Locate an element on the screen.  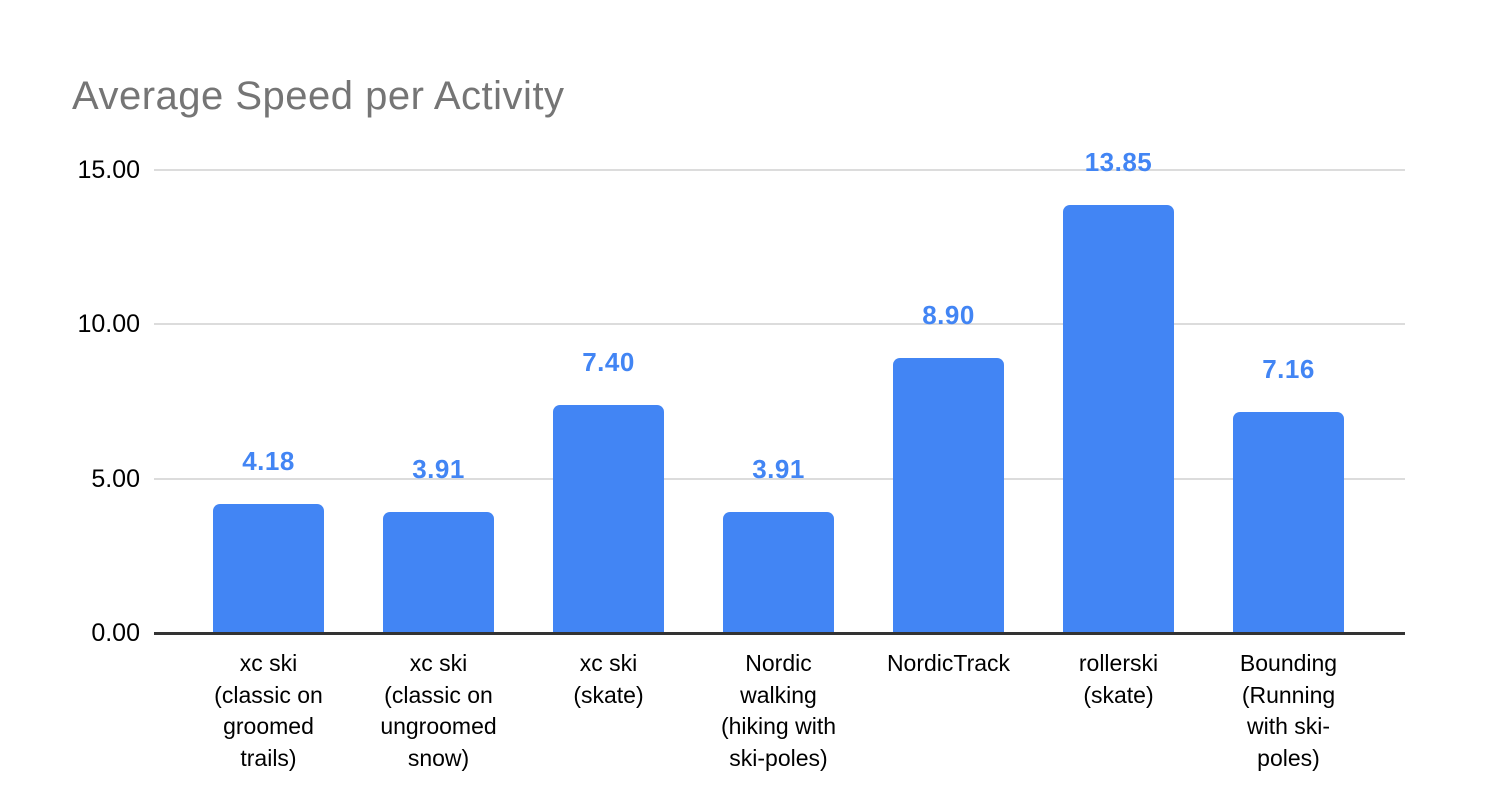
bar-value-label: 4.18 is located at coordinates (268, 461).